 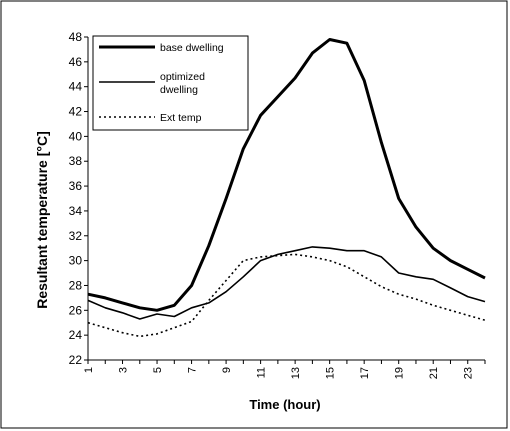 What do you see at coordinates (193, 370) in the screenshot?
I see `x-tick-label: 7` at bounding box center [193, 370].